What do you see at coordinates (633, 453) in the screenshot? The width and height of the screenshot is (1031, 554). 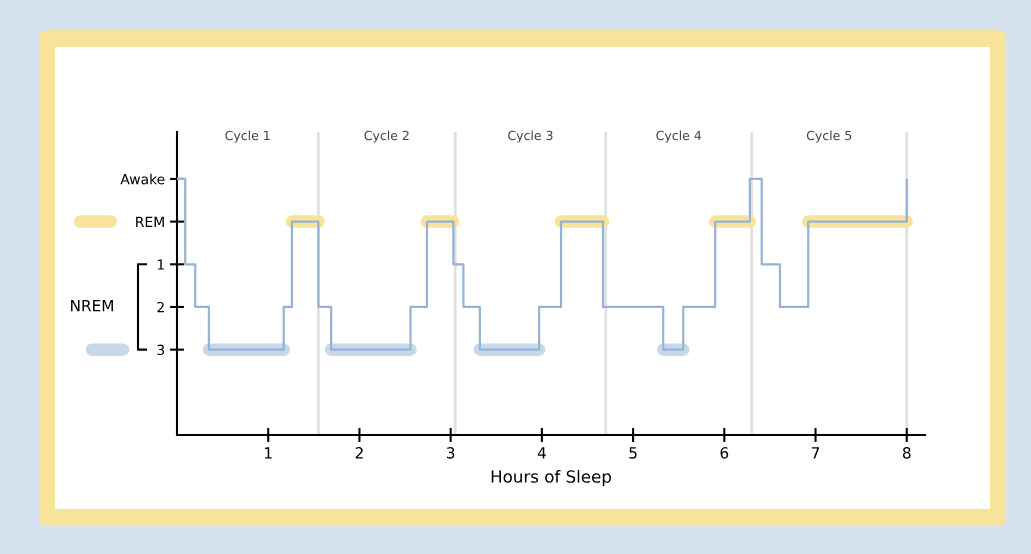 I see `x-tick-label: 5` at bounding box center [633, 453].